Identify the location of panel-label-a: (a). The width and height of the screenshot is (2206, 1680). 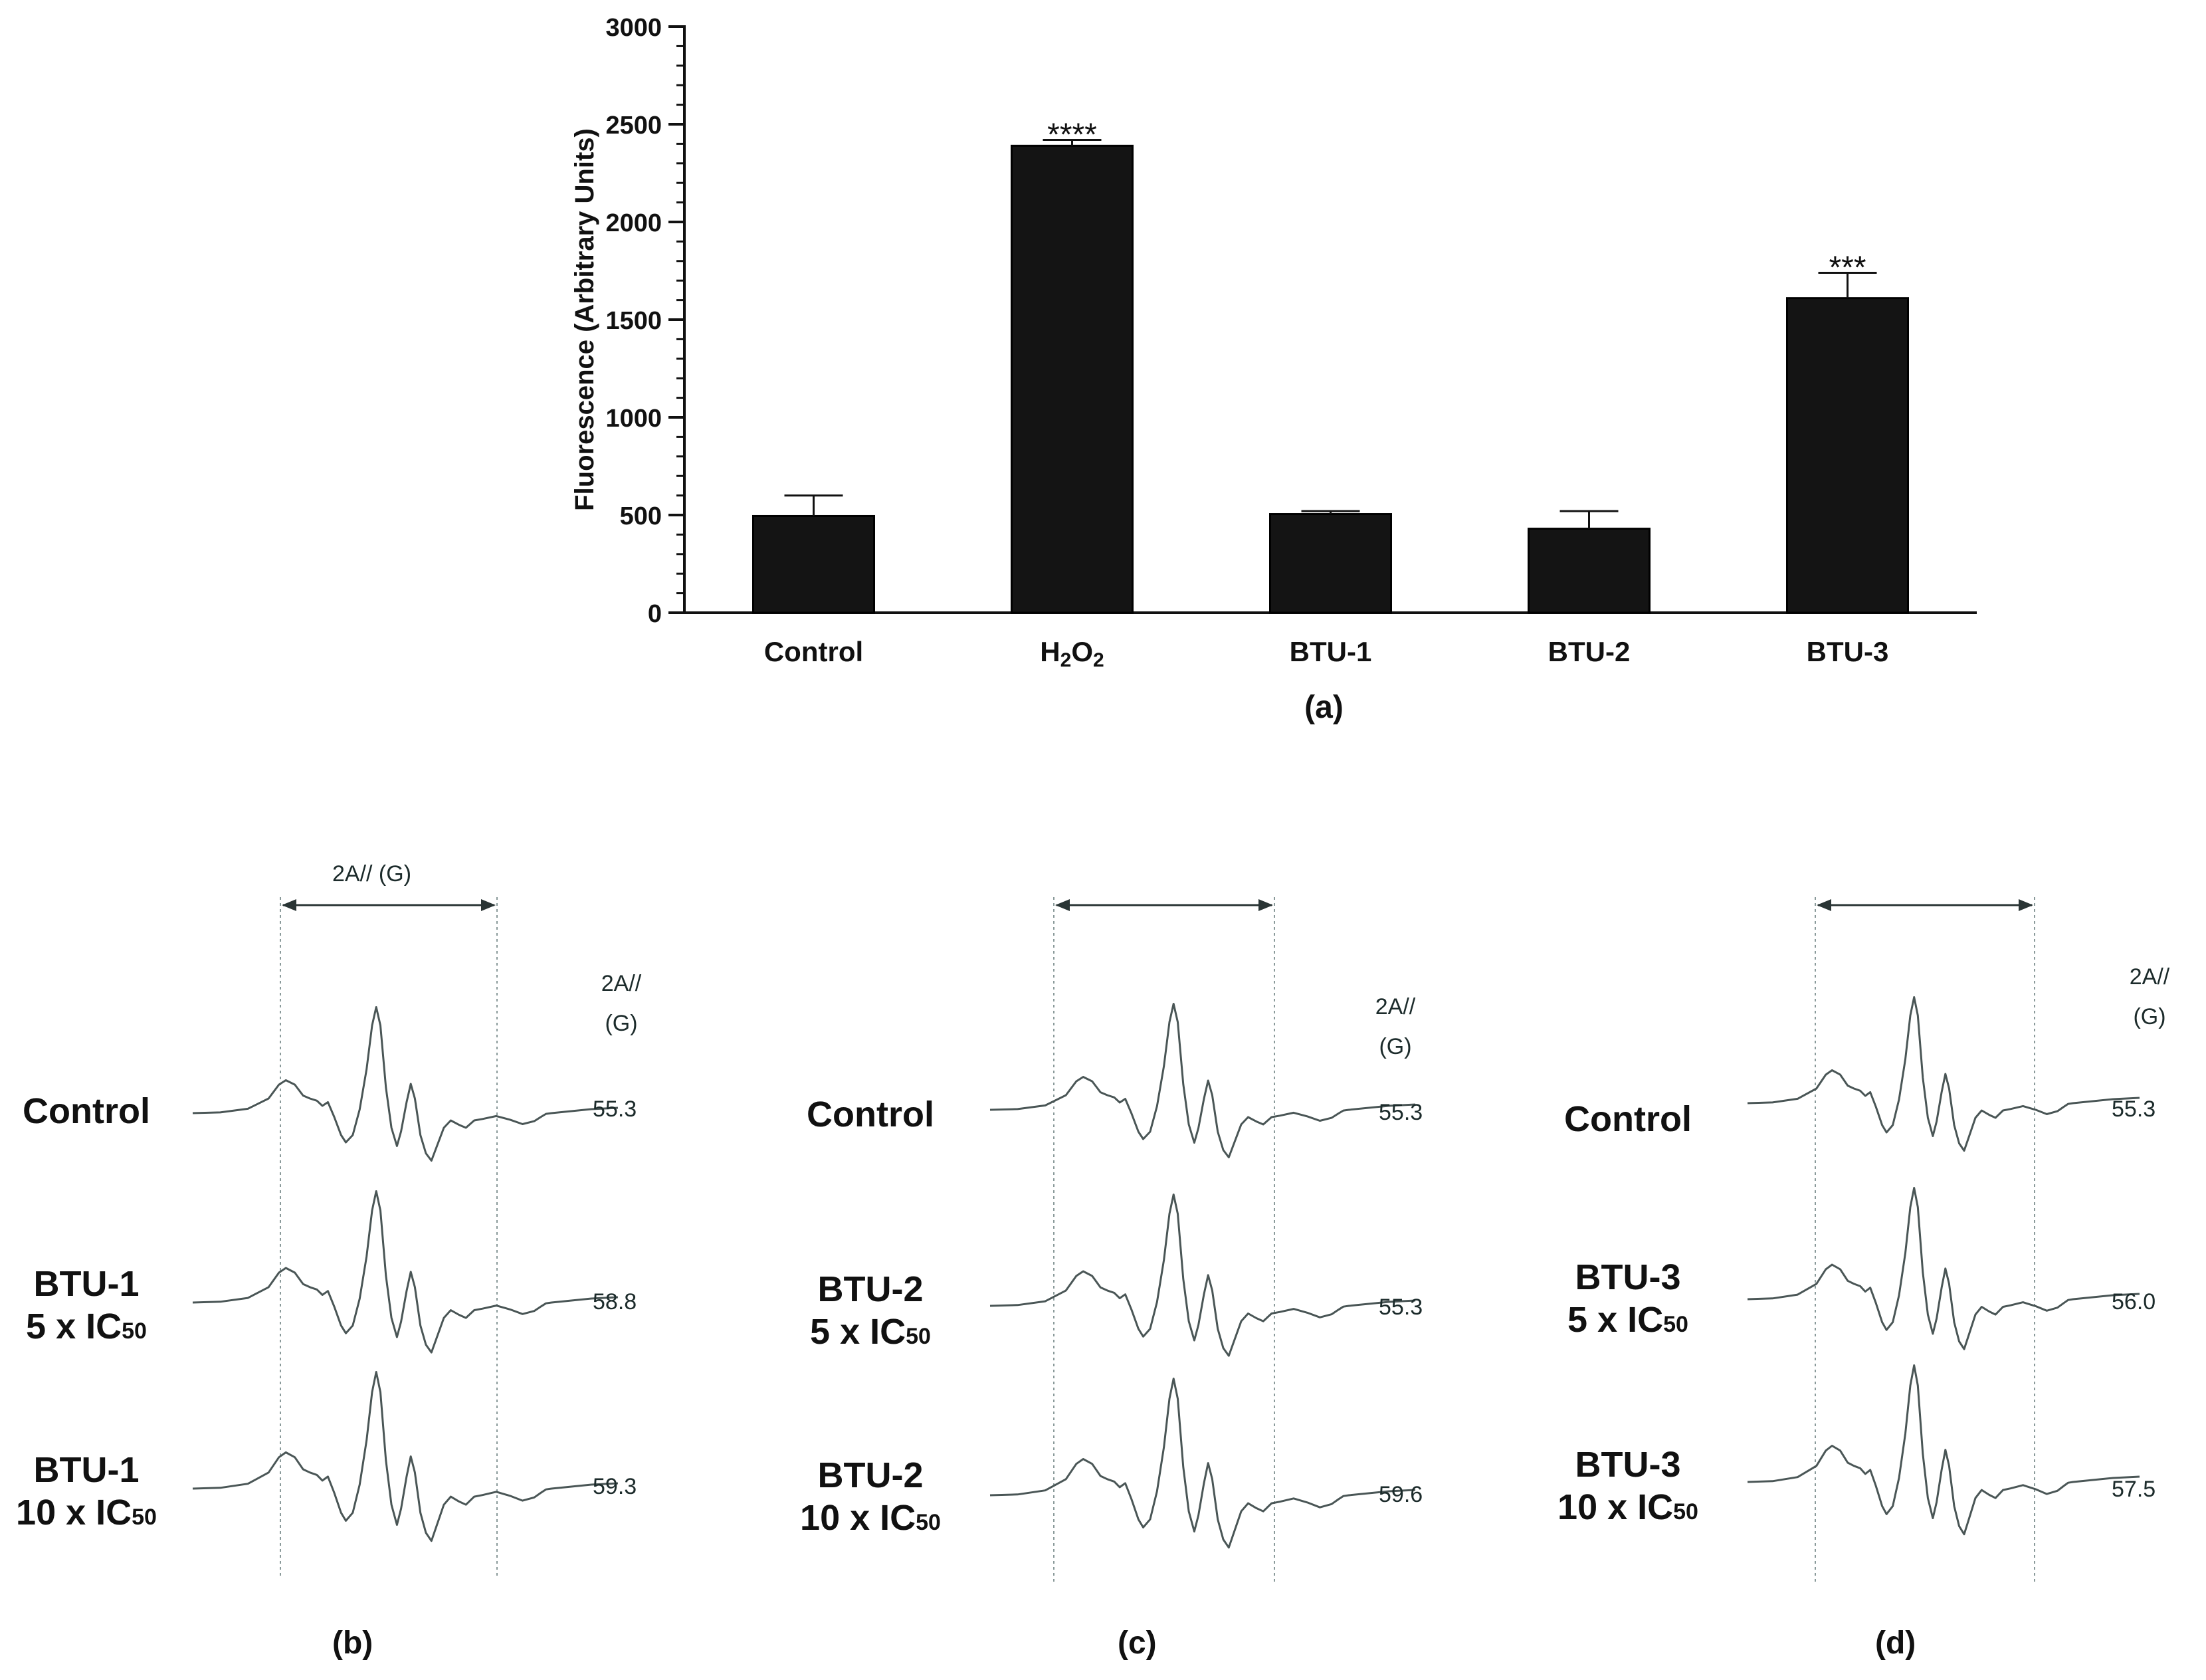
(1324, 707).